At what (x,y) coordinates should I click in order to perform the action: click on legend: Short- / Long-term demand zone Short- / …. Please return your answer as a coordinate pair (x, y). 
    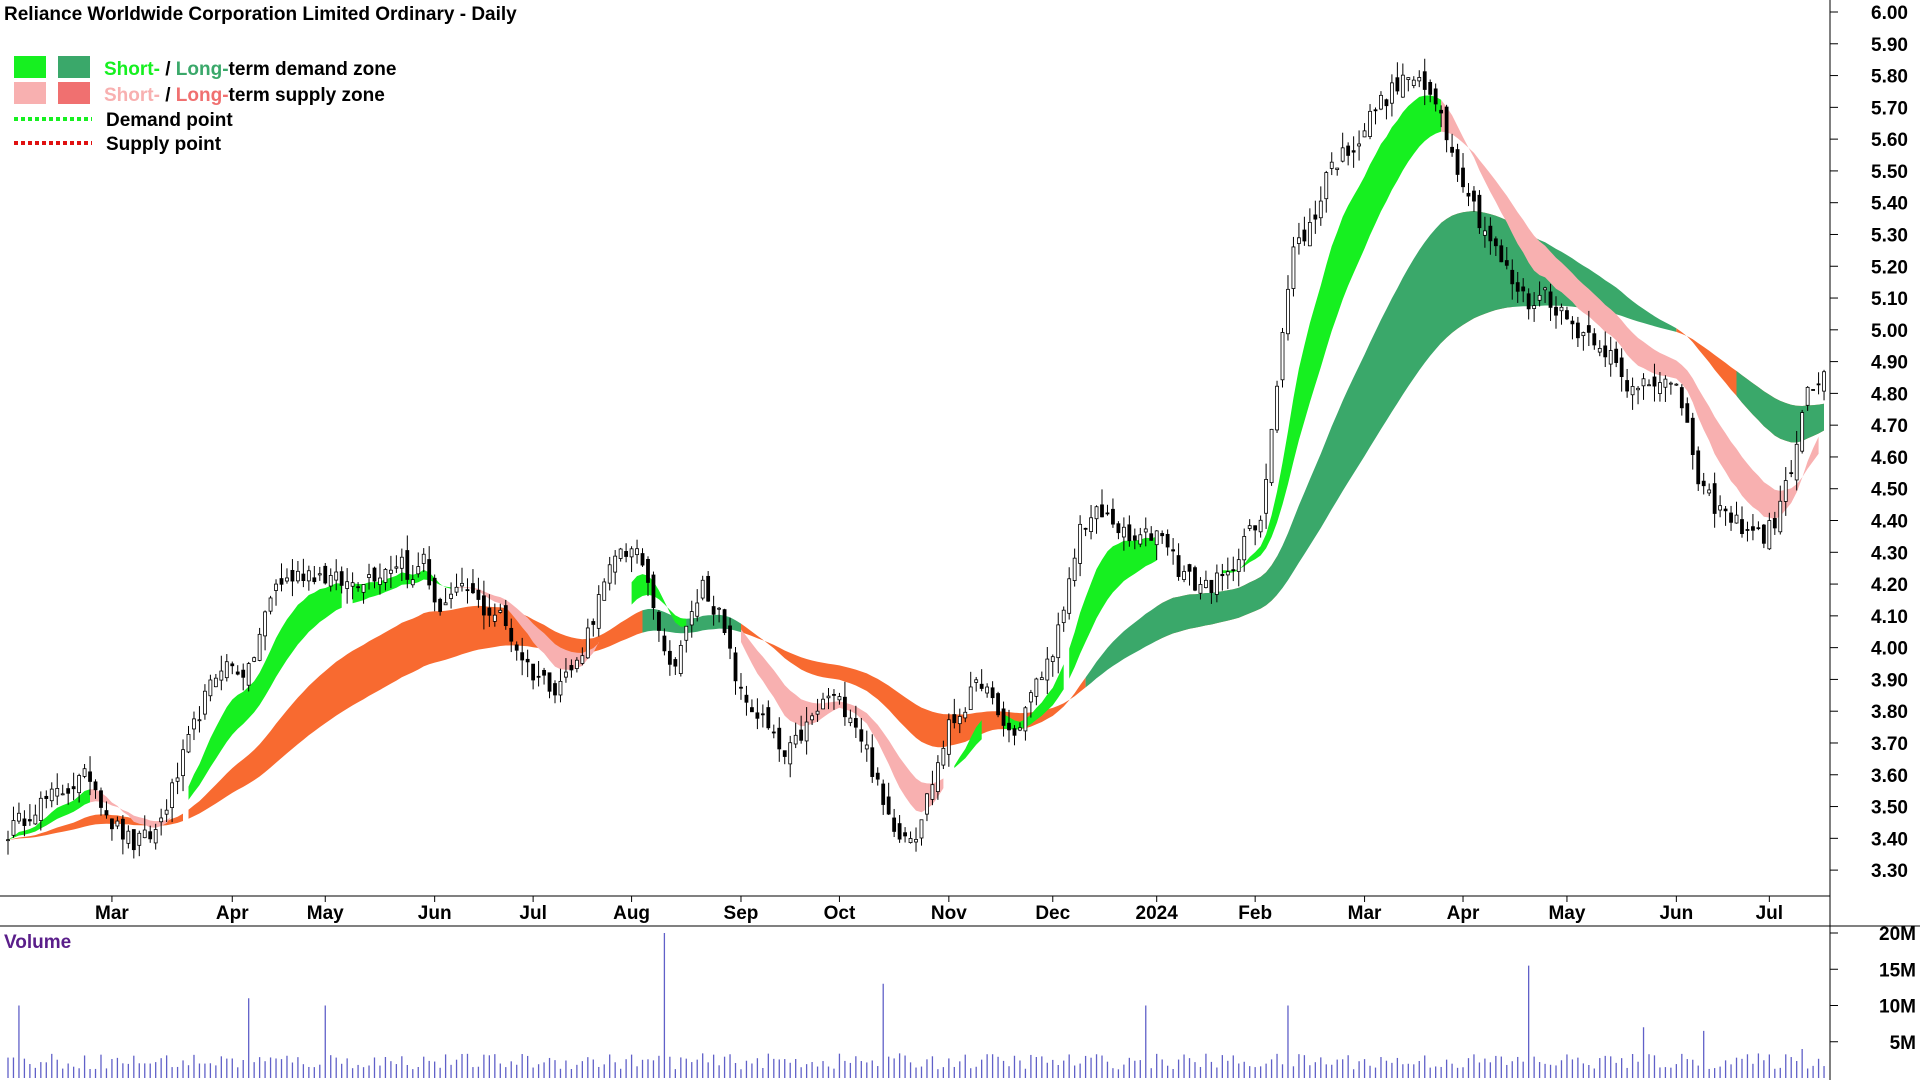
    Looking at the image, I should click on (205, 105).